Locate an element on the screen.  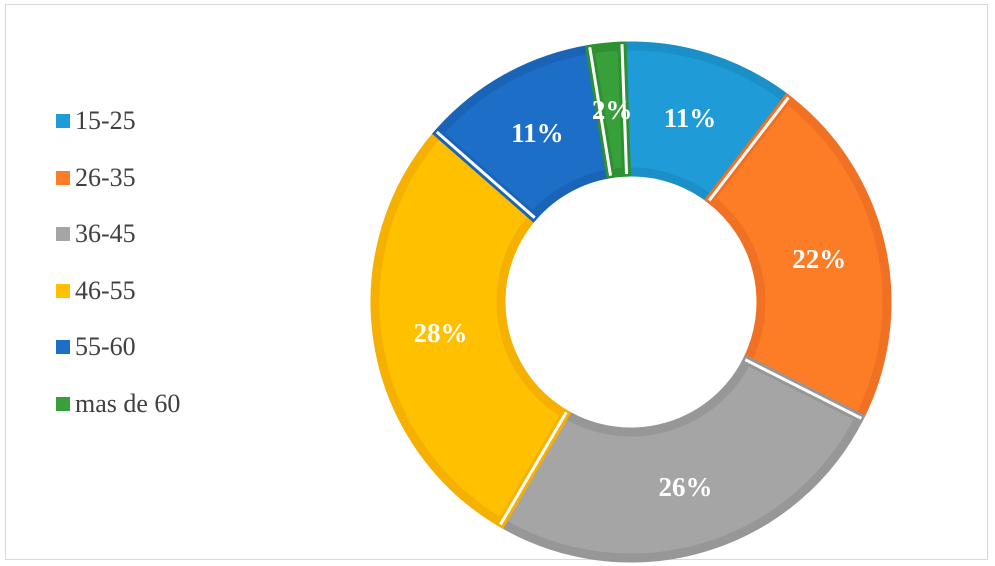
legend-item: 55-60 is located at coordinates (118, 347).